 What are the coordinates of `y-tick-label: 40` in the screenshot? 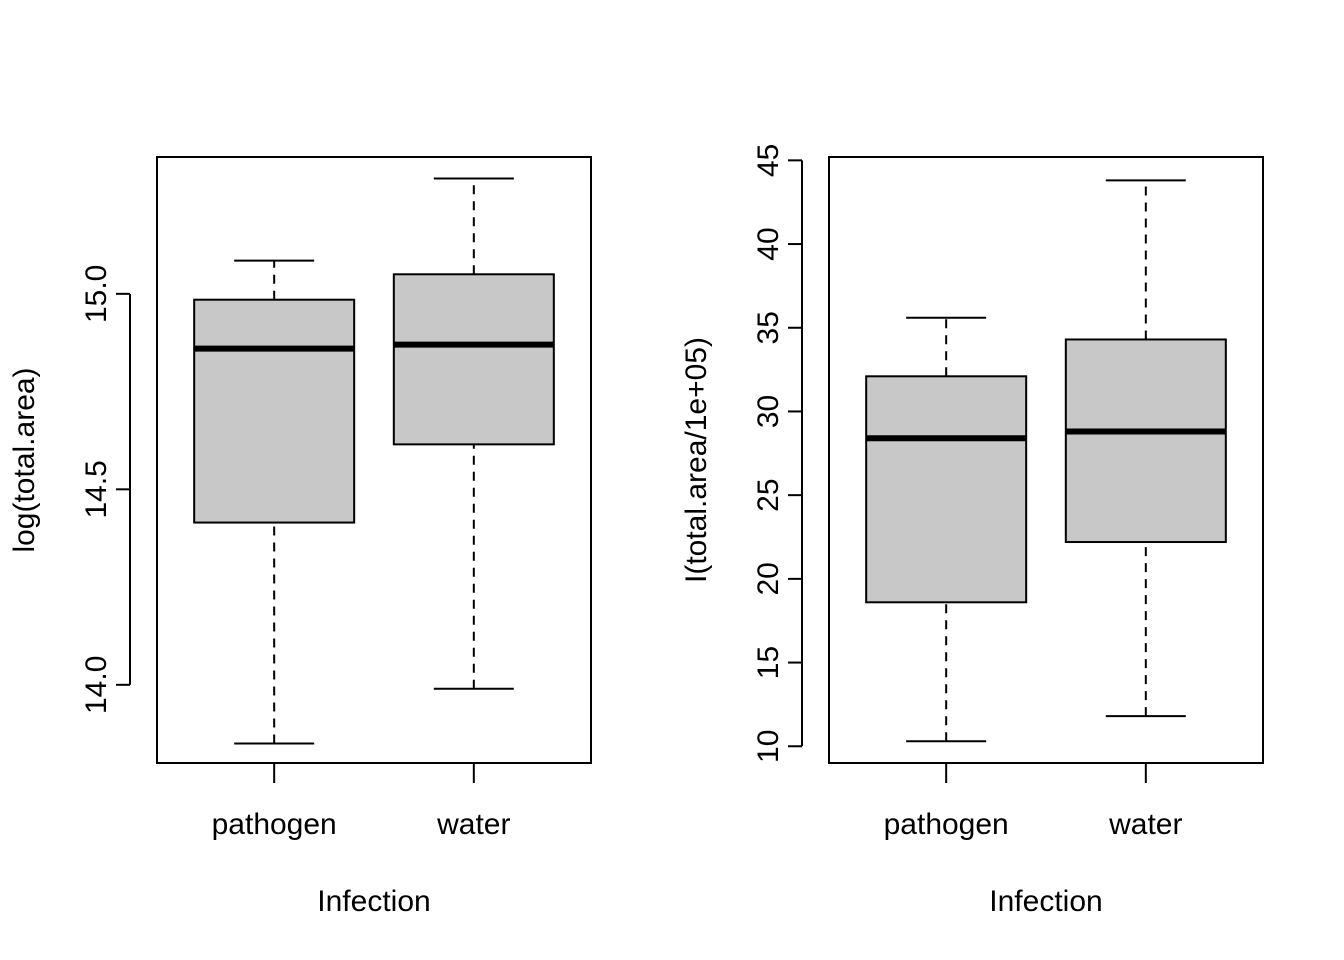 It's located at (768, 243).